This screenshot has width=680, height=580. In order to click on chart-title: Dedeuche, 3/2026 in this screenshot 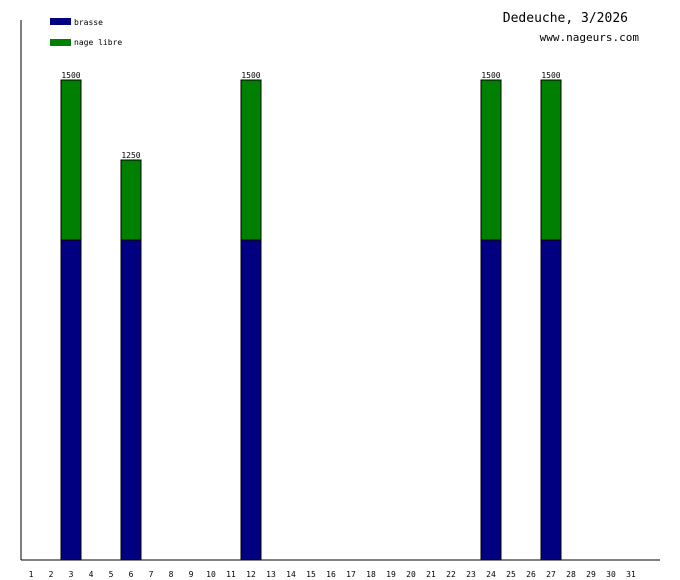, I will do `click(565, 18)`.